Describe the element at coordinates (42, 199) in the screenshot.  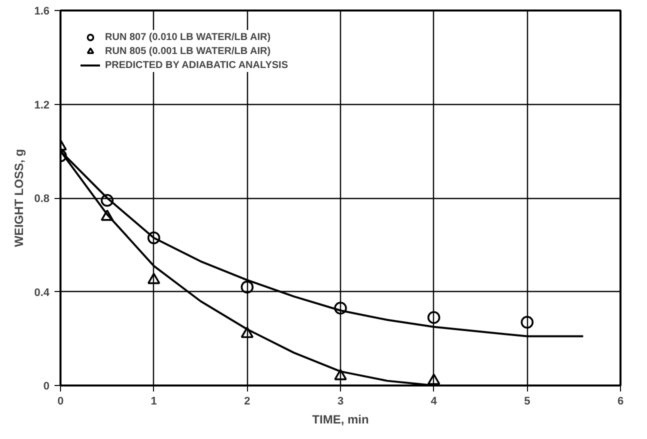
I see `y-tick-label: 0.8` at that location.